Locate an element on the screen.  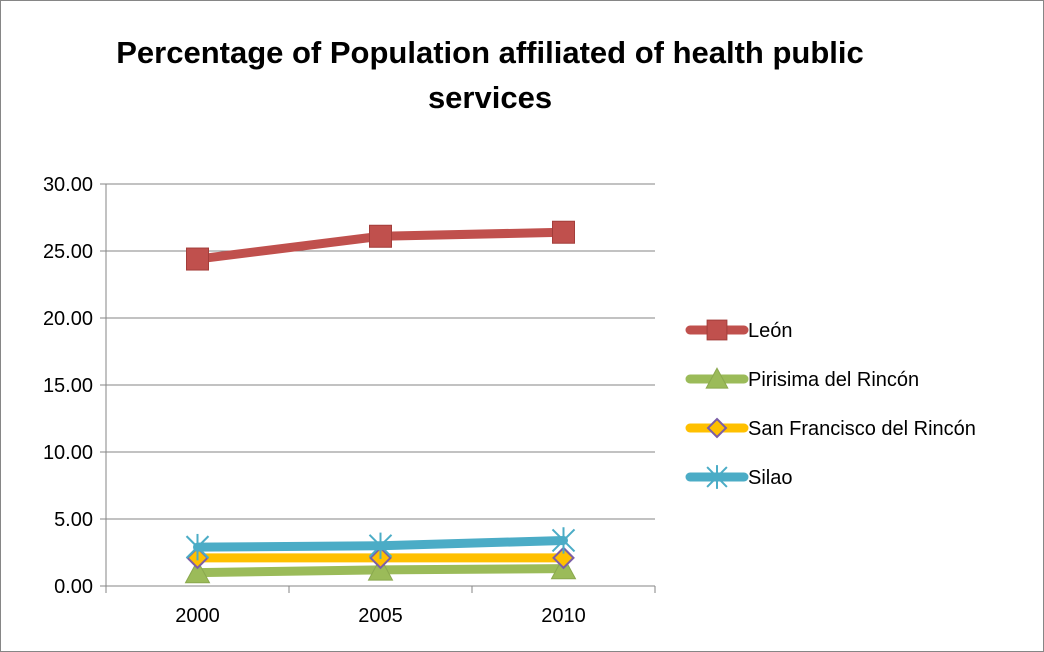
legend-entry: San Francisco del Rincón is located at coordinates (830, 428).